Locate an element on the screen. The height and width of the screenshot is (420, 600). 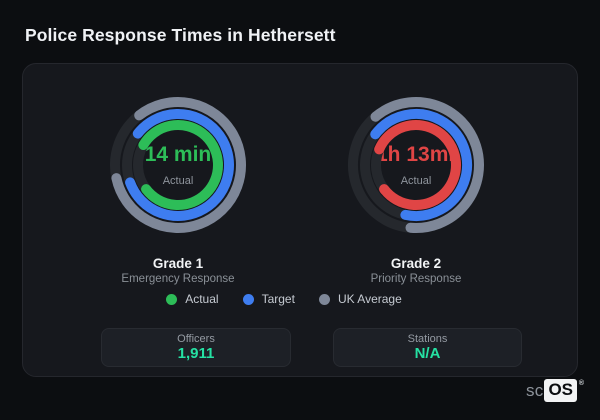
legend-item-target: Target is located at coordinates (268, 299).